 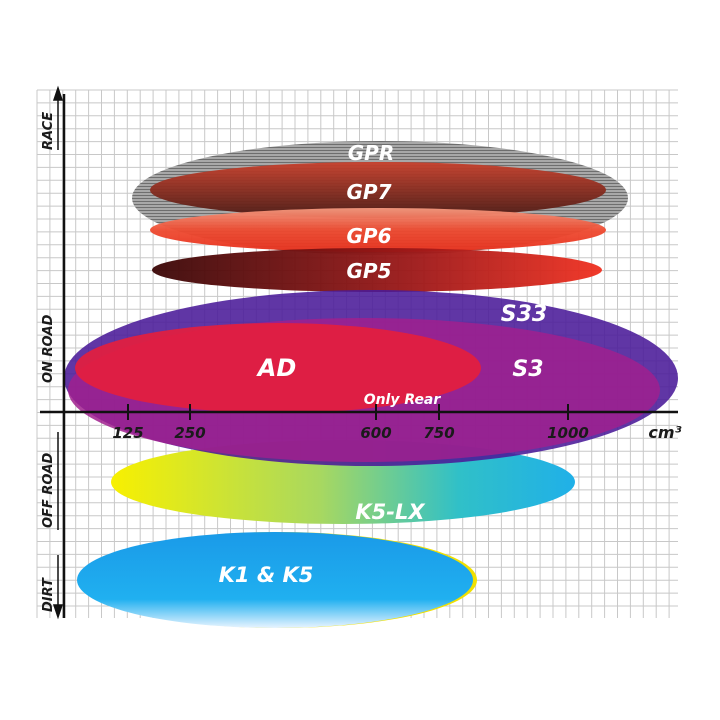 What do you see at coordinates (664, 432) in the screenshot?
I see `x-axis-unit: cm³` at bounding box center [664, 432].